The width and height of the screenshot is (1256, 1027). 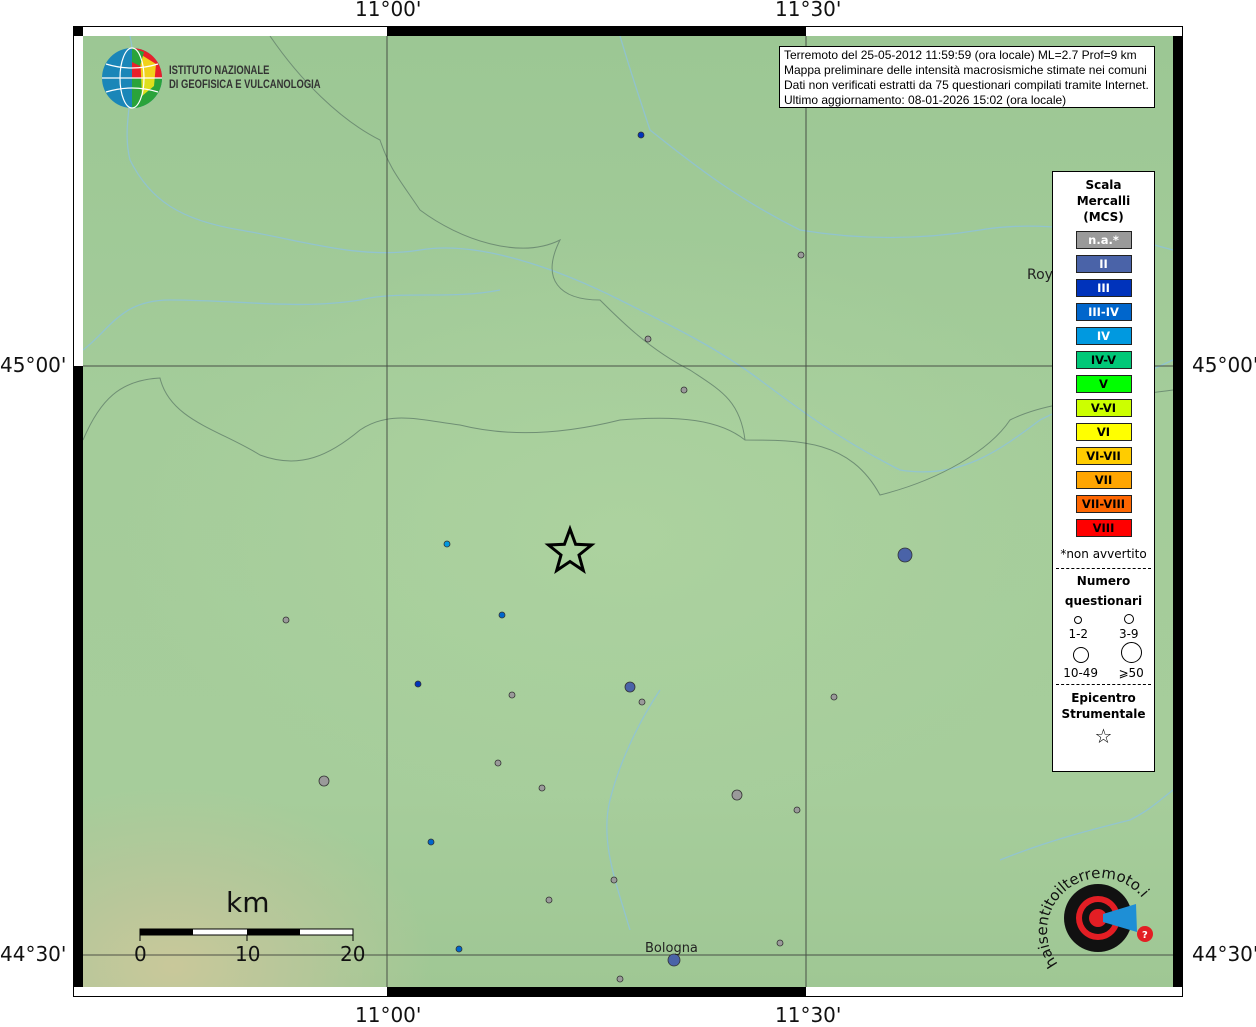 I want to click on legend-swatch-ii: II, so click(x=1103, y=264).